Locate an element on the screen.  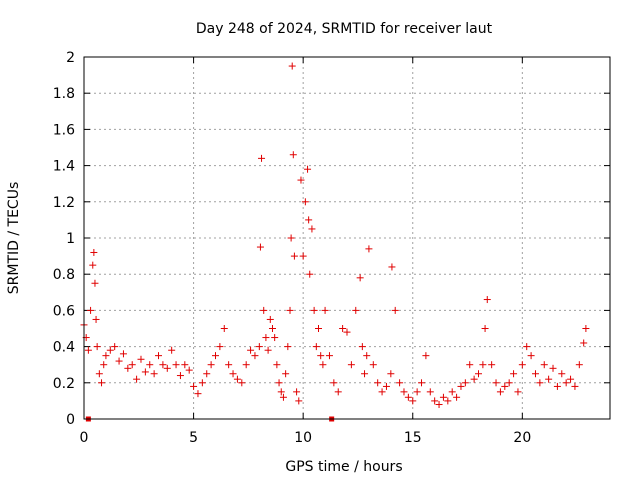
y-tick-label: 0 is located at coordinates (70, 420).